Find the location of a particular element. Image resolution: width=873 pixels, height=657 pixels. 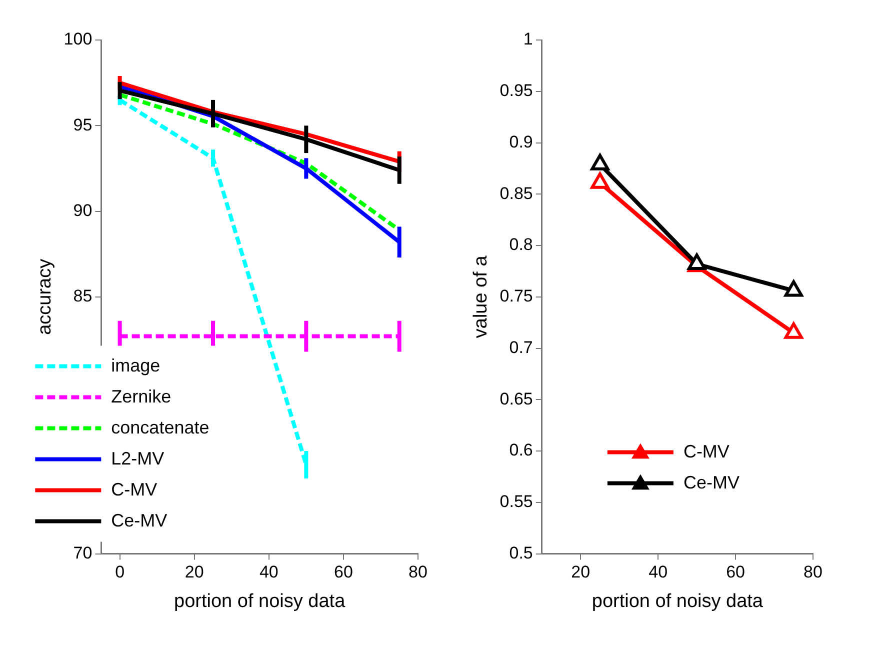

y-tick-label: 0.9 is located at coordinates (521, 142).